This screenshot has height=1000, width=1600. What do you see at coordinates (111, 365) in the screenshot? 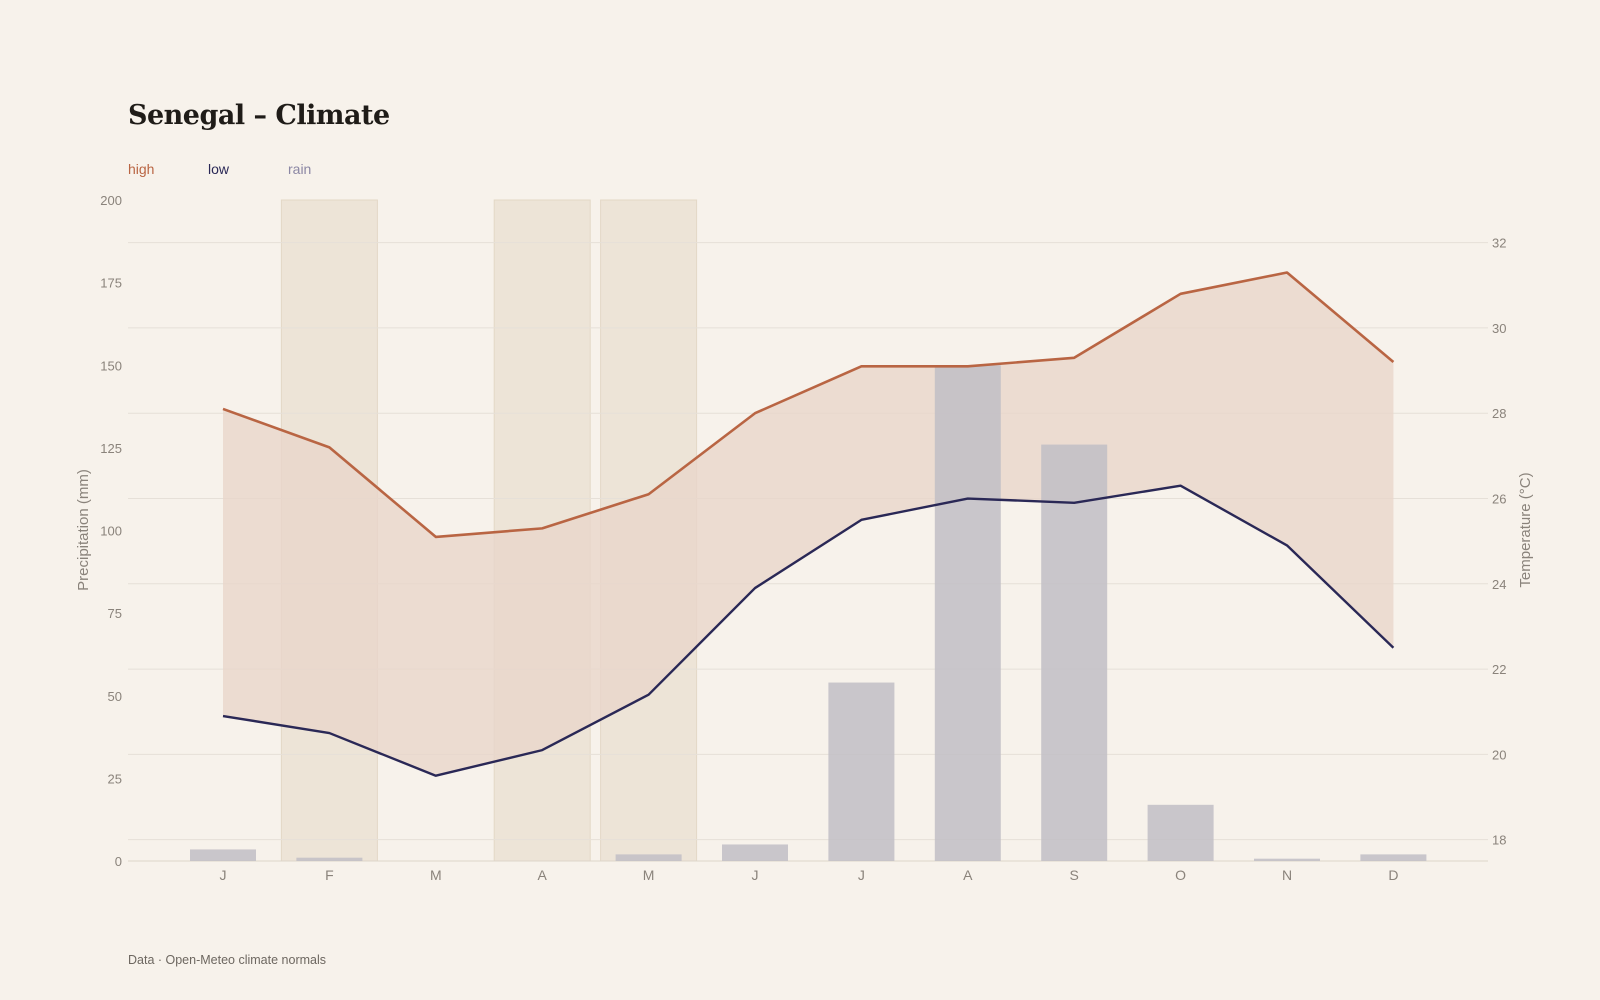
I see `y-tick-label: 150` at bounding box center [111, 365].